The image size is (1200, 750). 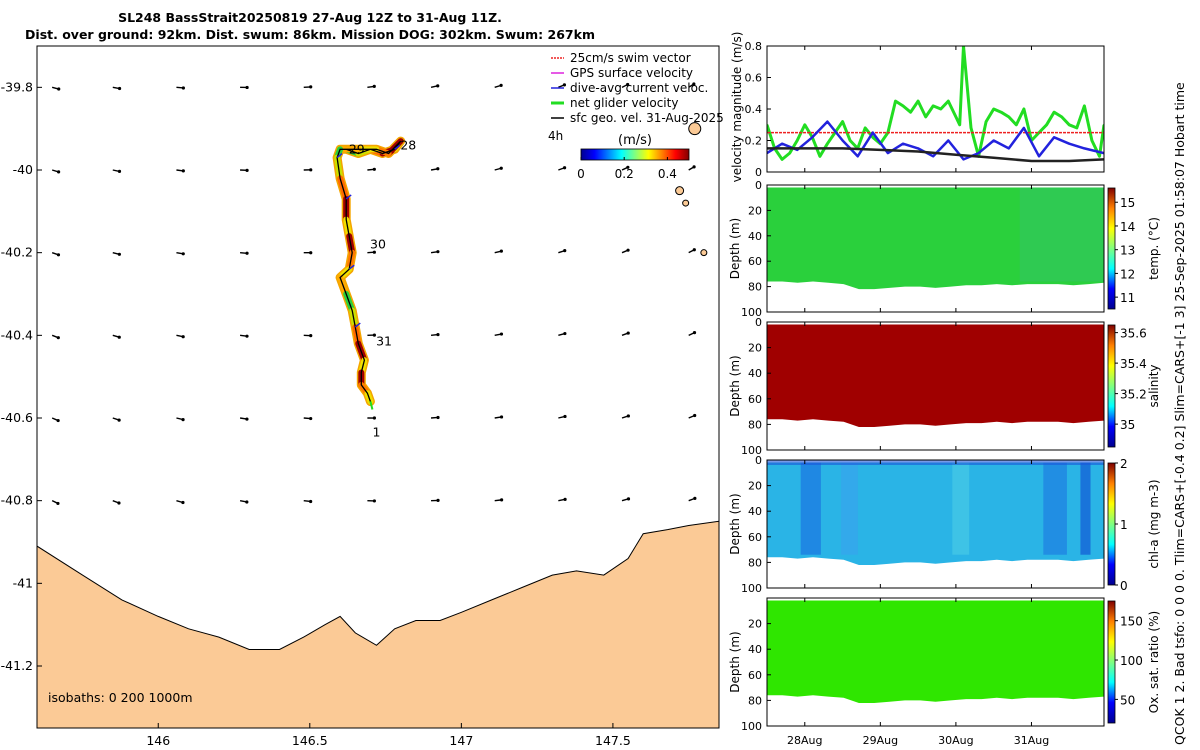 What do you see at coordinates (613, 740) in the screenshot?
I see `map-xtick-label: 147.5` at bounding box center [613, 740].